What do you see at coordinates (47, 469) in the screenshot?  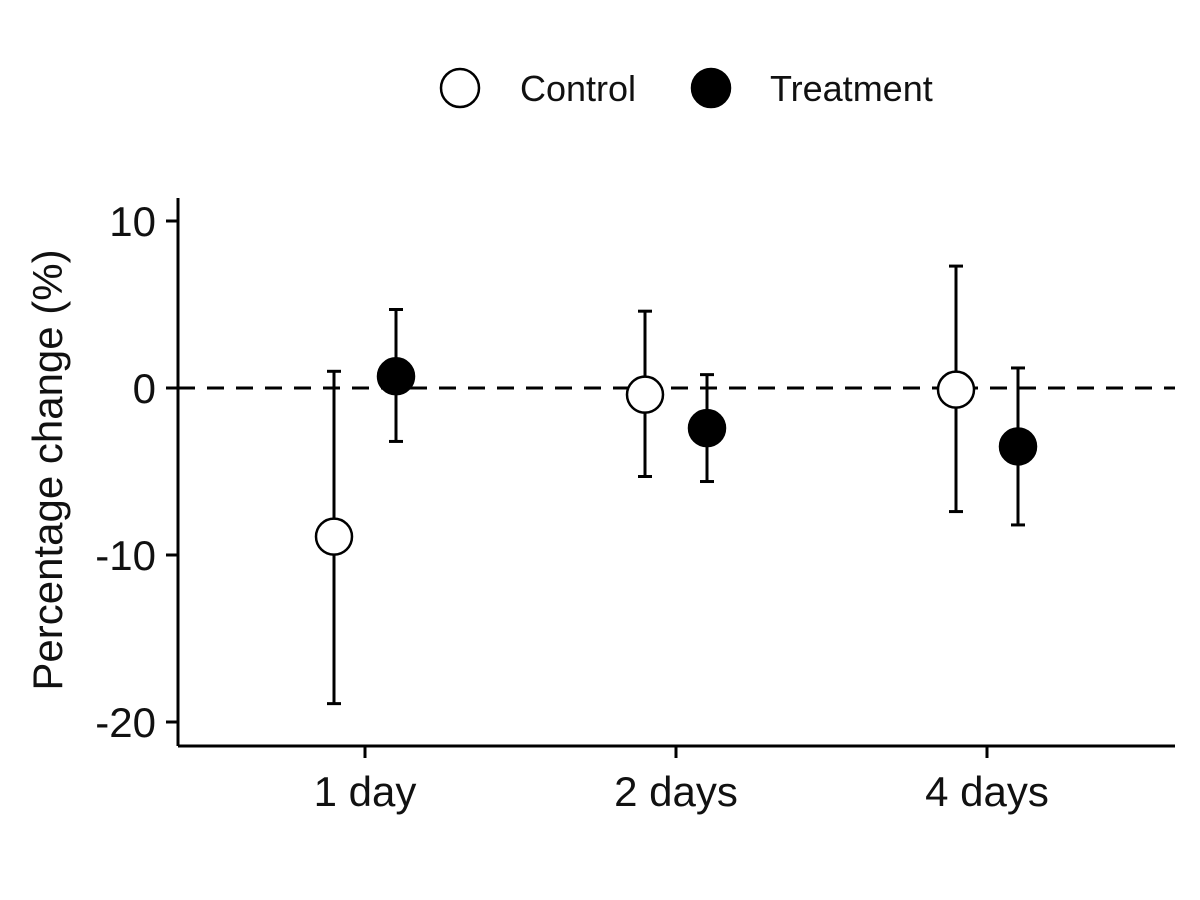 I see `y-axis-title: Percentage change (%)` at bounding box center [47, 469].